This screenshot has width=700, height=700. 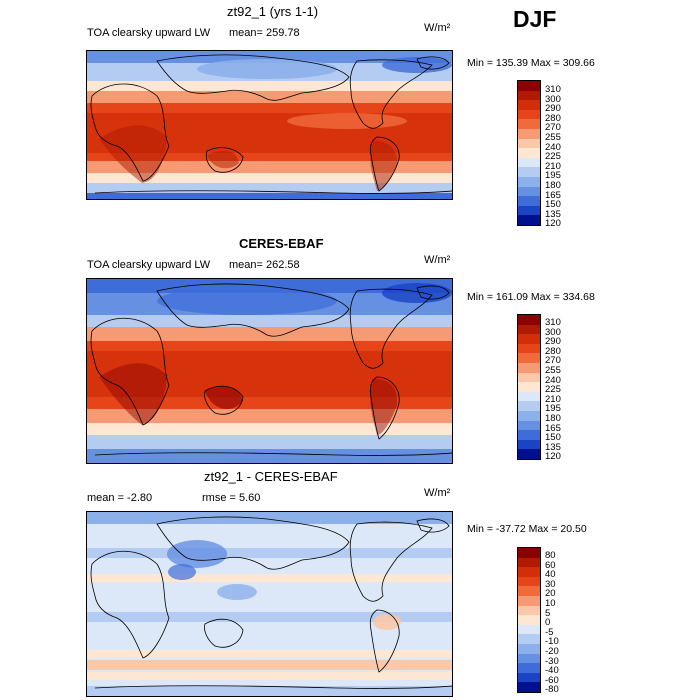 I want to click on panel3-cbar-label: 10, so click(x=550, y=603).